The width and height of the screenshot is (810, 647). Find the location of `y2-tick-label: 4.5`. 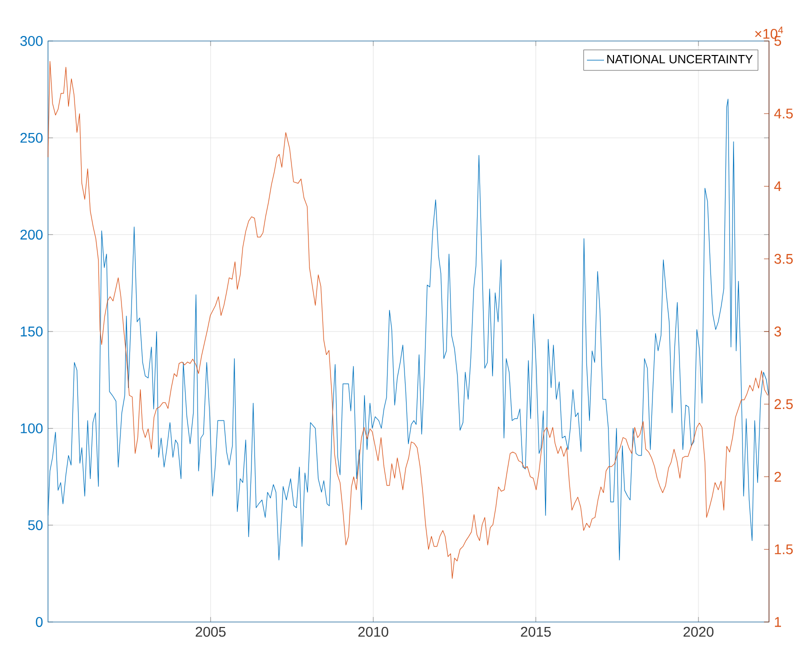

y2-tick-label: 4.5 is located at coordinates (783, 113).